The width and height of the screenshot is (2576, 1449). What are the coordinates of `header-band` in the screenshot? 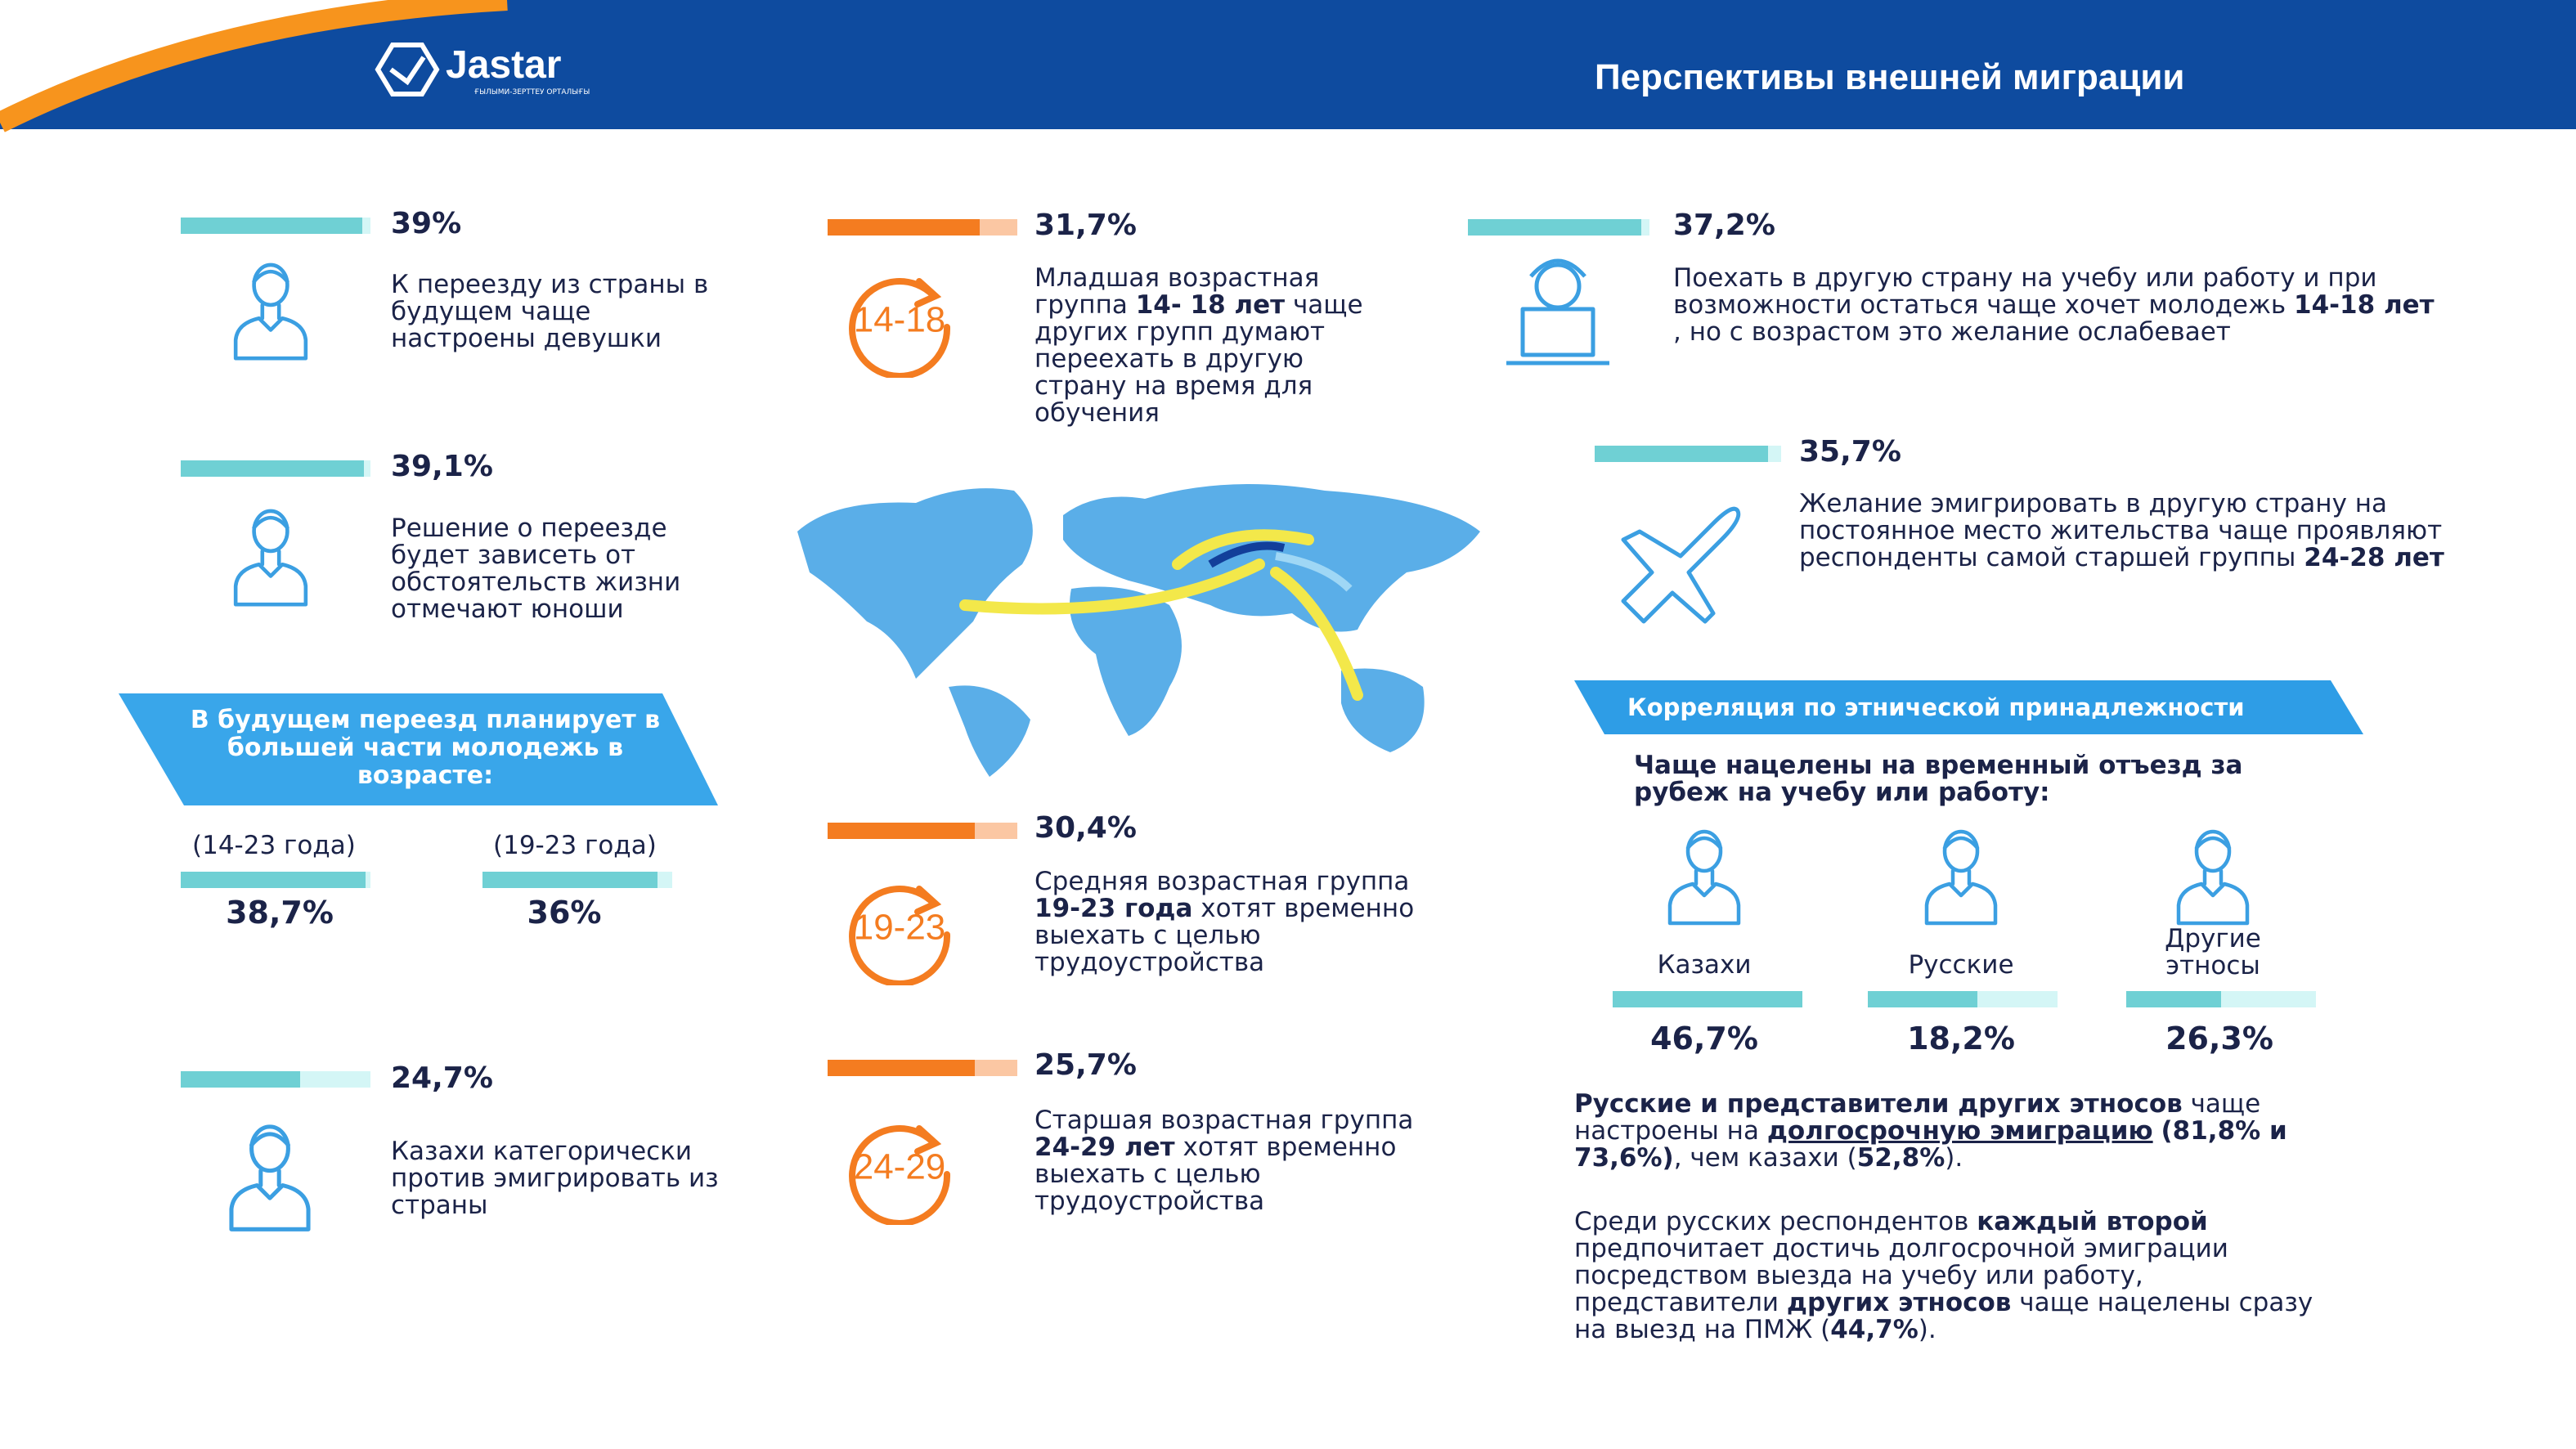 It's located at (1288, 64).